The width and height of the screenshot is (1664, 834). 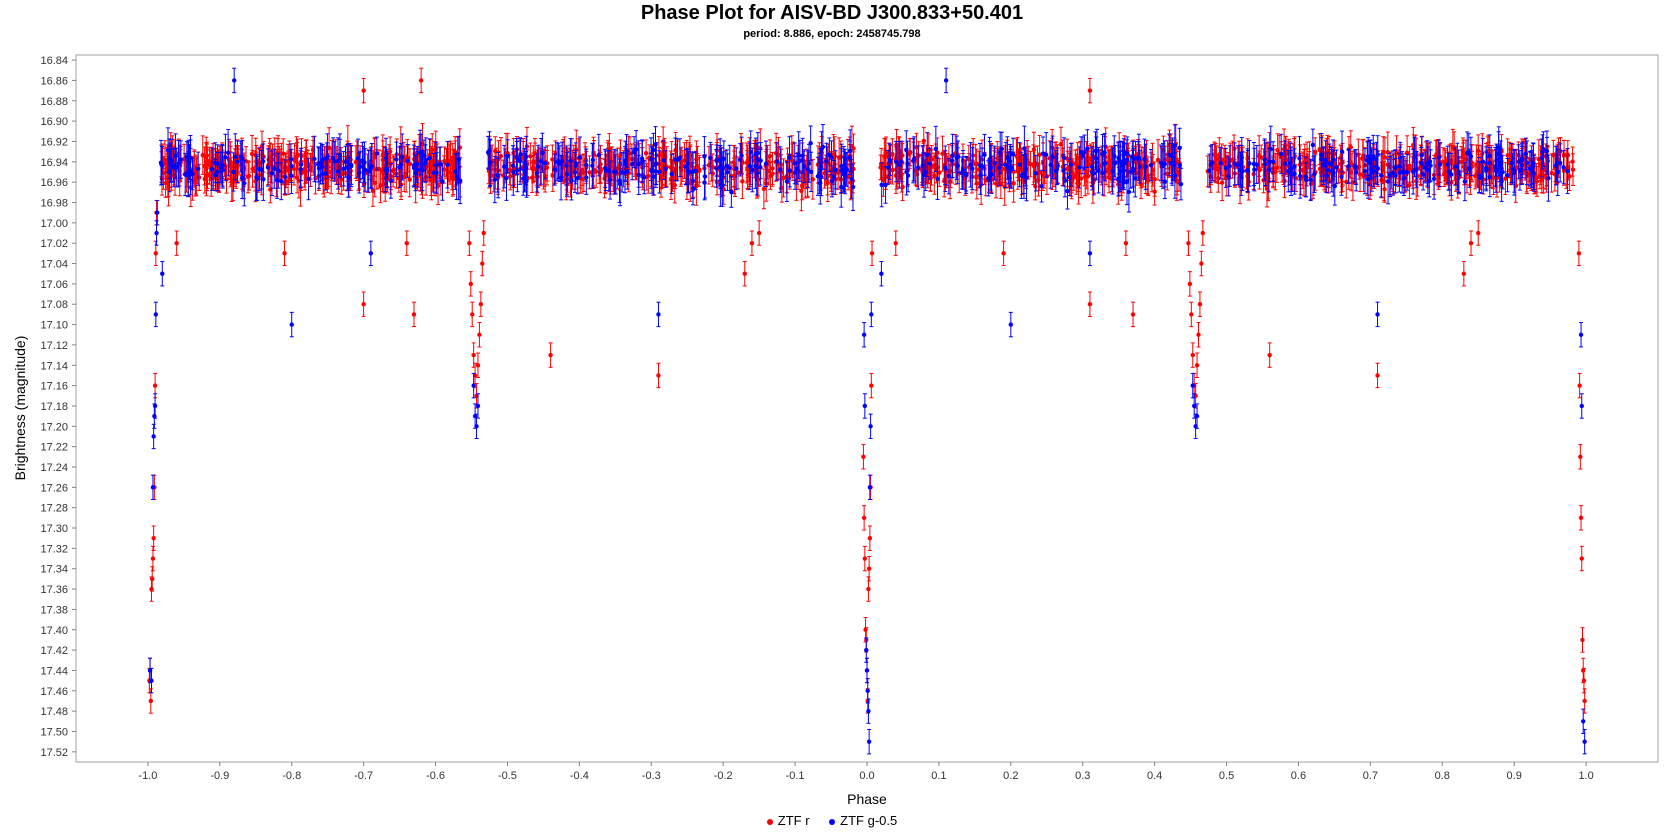 I want to click on y-tick-label: 17.18, so click(x=54, y=407).